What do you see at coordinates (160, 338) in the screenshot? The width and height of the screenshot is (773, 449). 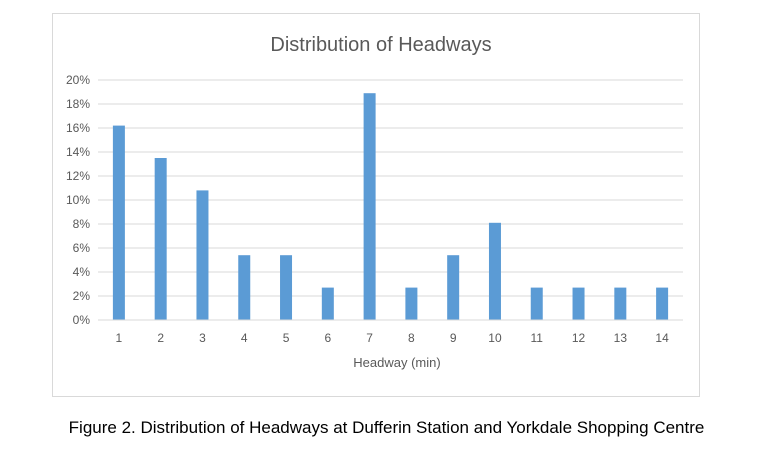 I see `x-tick-label: 2` at bounding box center [160, 338].